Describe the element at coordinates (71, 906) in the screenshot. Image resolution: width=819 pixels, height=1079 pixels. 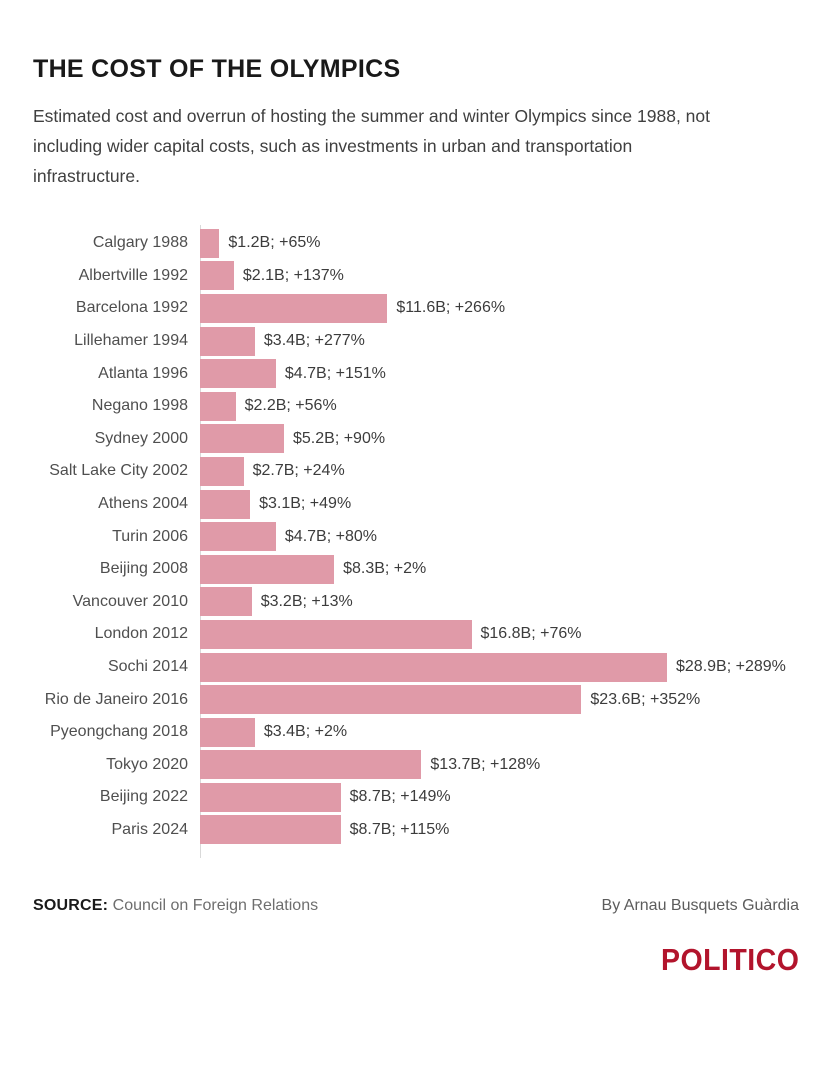
I see `source-label: SOURCE:` at that location.